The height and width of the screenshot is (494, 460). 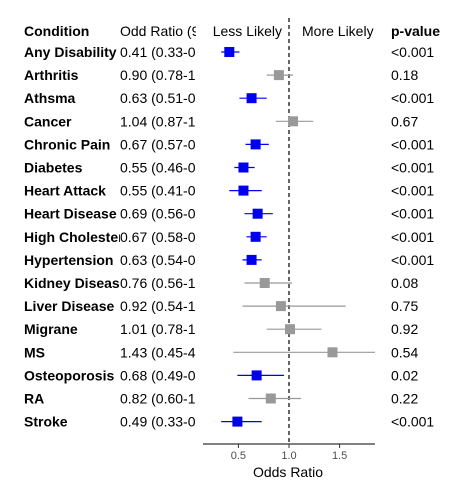 I want to click on x-axis-title: Odds Ratio, so click(x=288, y=472).